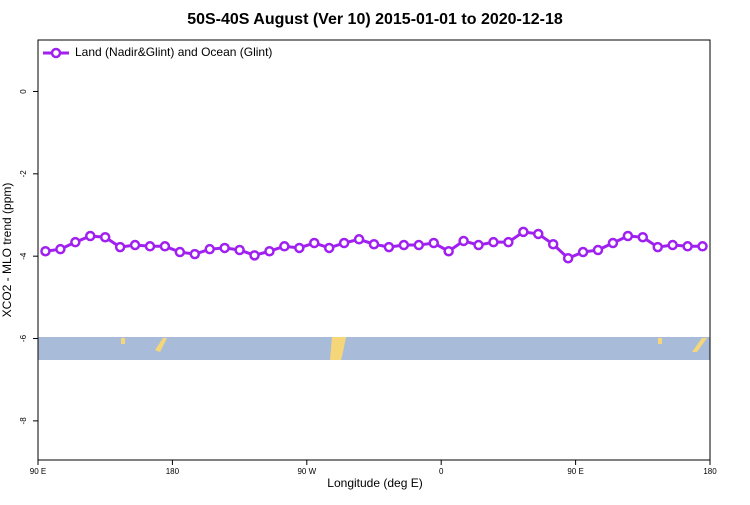  I want to click on map-ocean-band, so click(374, 348).